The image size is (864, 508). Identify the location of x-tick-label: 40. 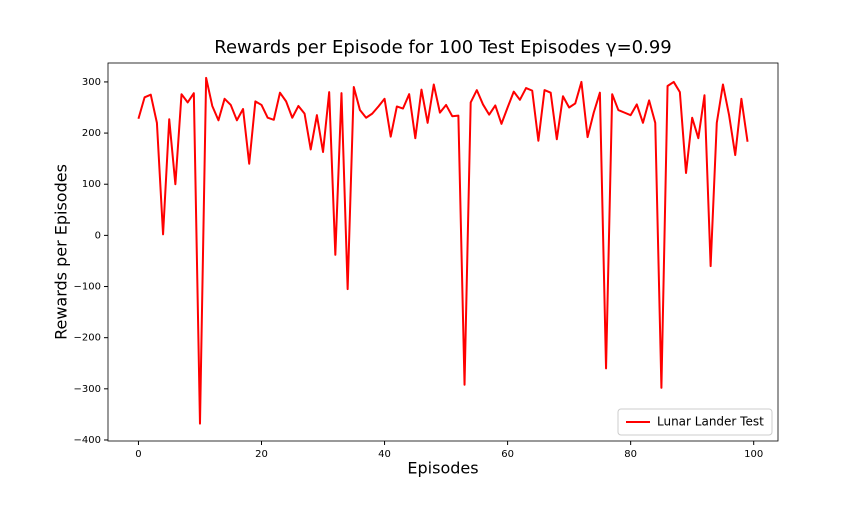
(384, 454).